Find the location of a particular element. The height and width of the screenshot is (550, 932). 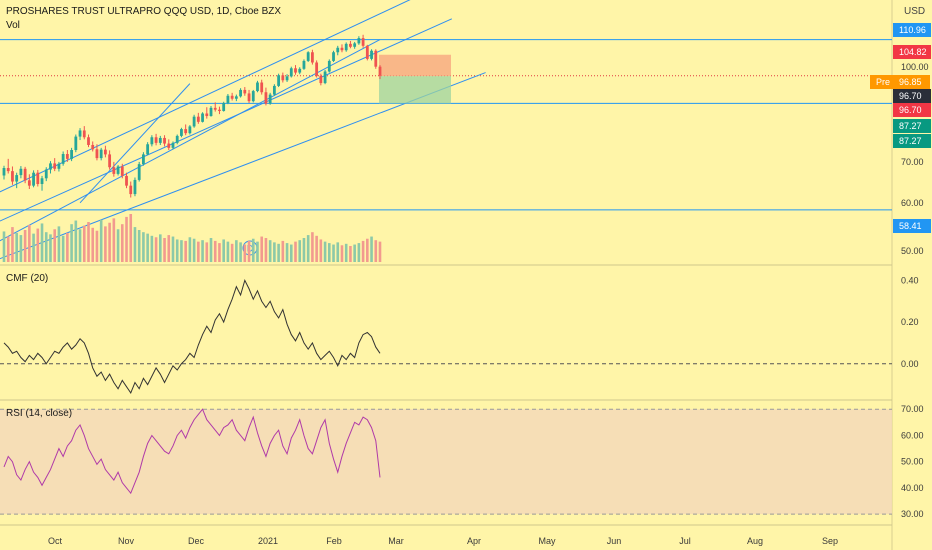

x-tick-label: Sep is located at coordinates (830, 541).